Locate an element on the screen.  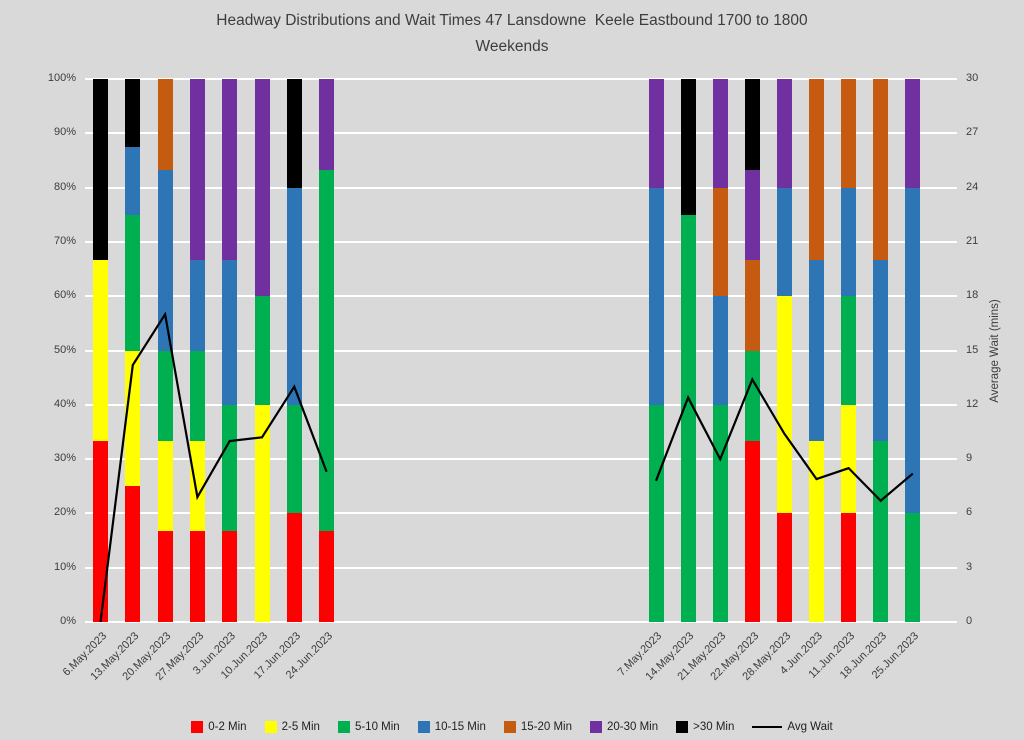
y-tick-label: 10% is located at coordinates (64, 566).